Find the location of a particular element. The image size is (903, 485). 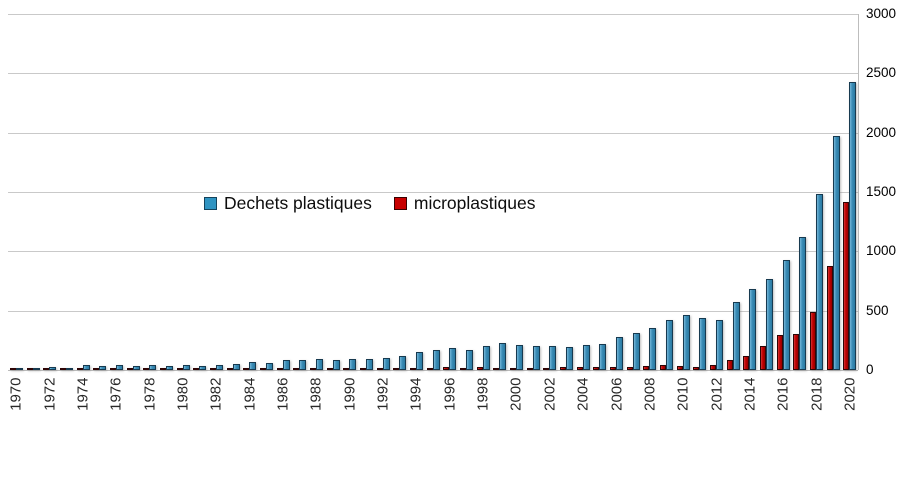

y-axis-label-1500: 1500 is located at coordinates (881, 191).